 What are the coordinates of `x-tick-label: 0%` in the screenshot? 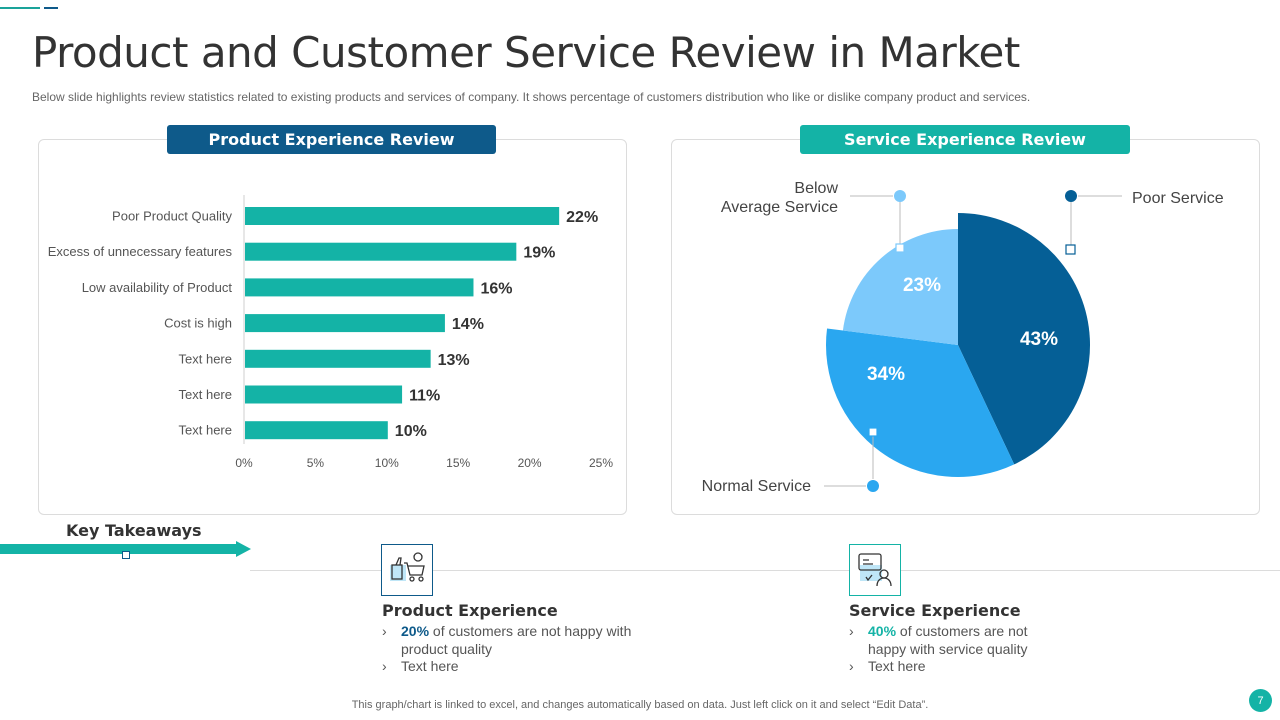 It's located at (244, 463).